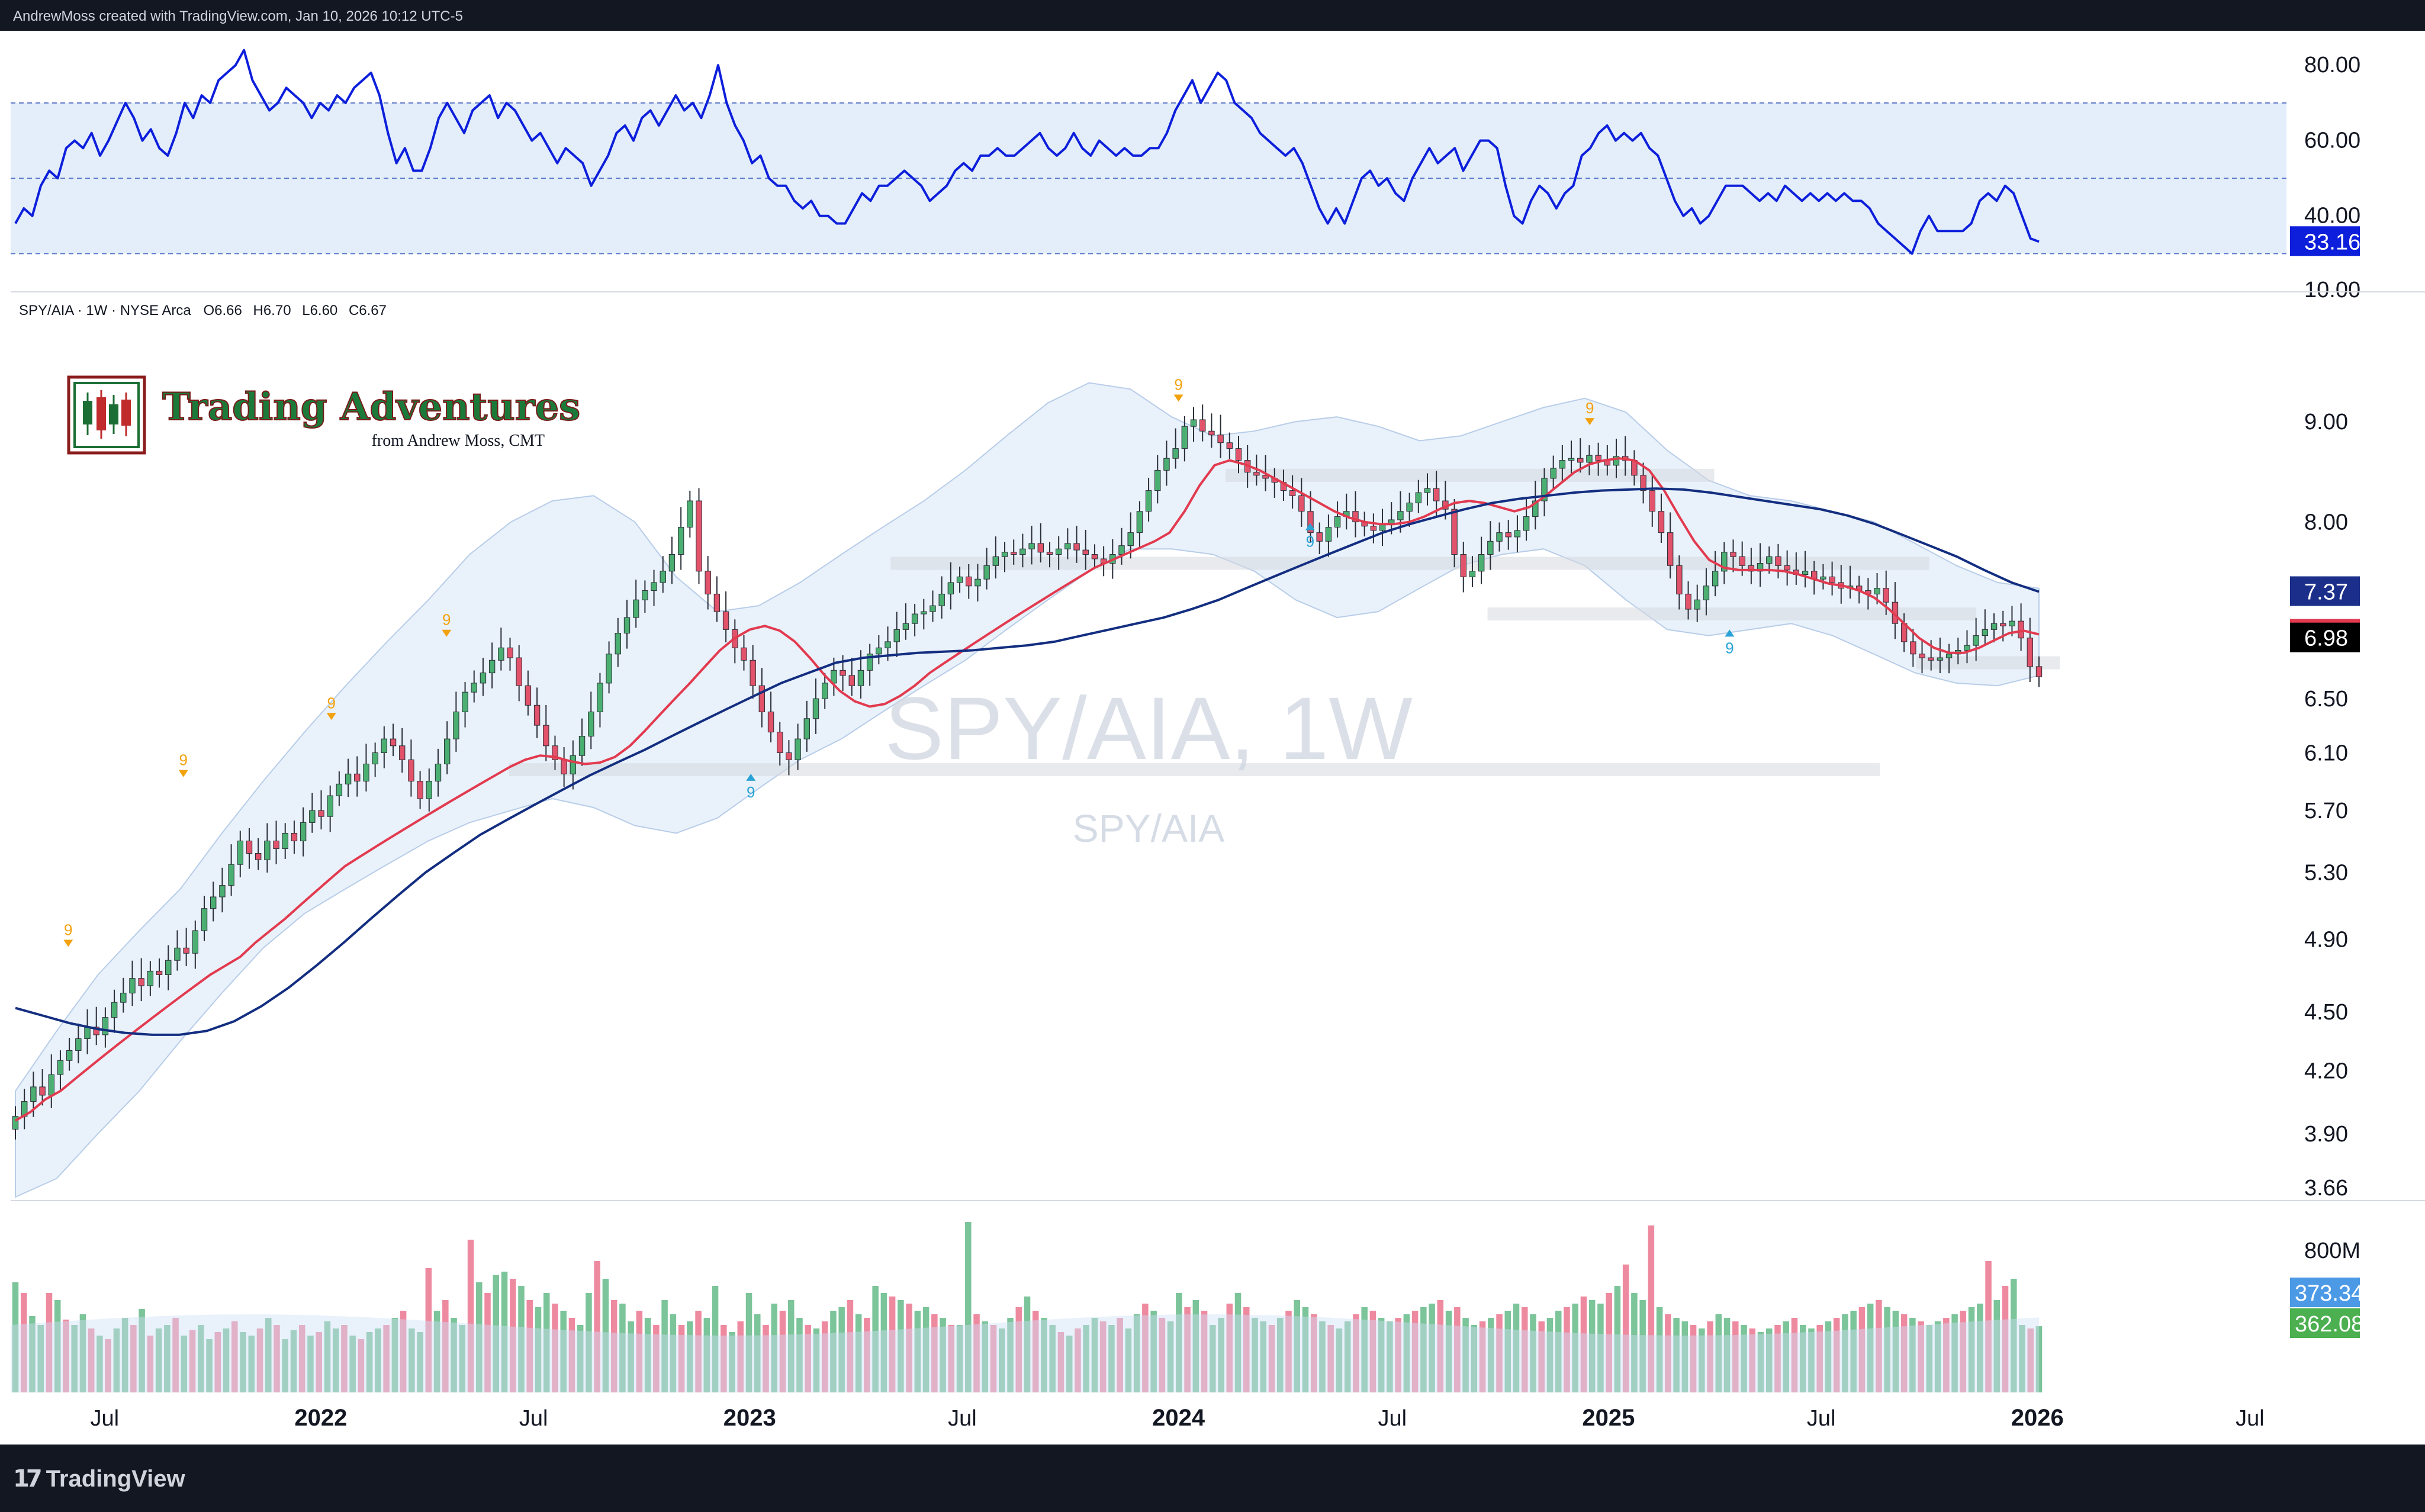 Image resolution: width=2425 pixels, height=1512 pixels. What do you see at coordinates (1729, 648) in the screenshot?
I see `td-count-8: 9` at bounding box center [1729, 648].